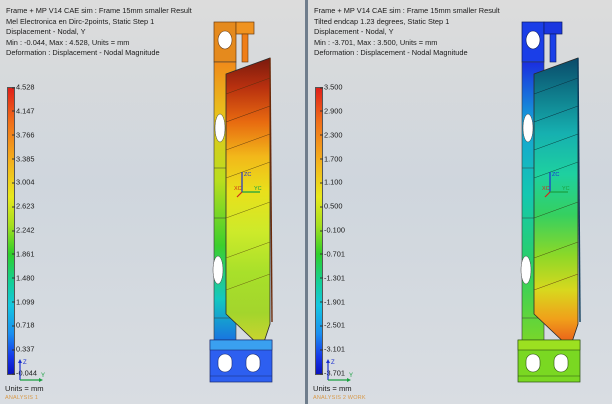 This screenshot has width=612, height=404. I want to click on analysis-label: ANALYSIS 1, so click(22, 398).